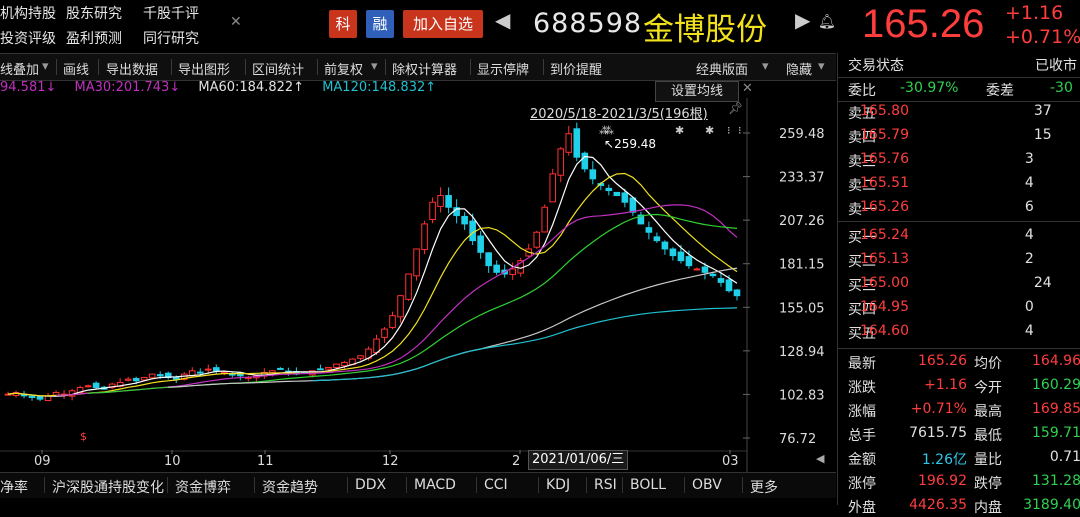  Describe the element at coordinates (435, 485) in the screenshot. I see `tab-6: MACD` at that location.